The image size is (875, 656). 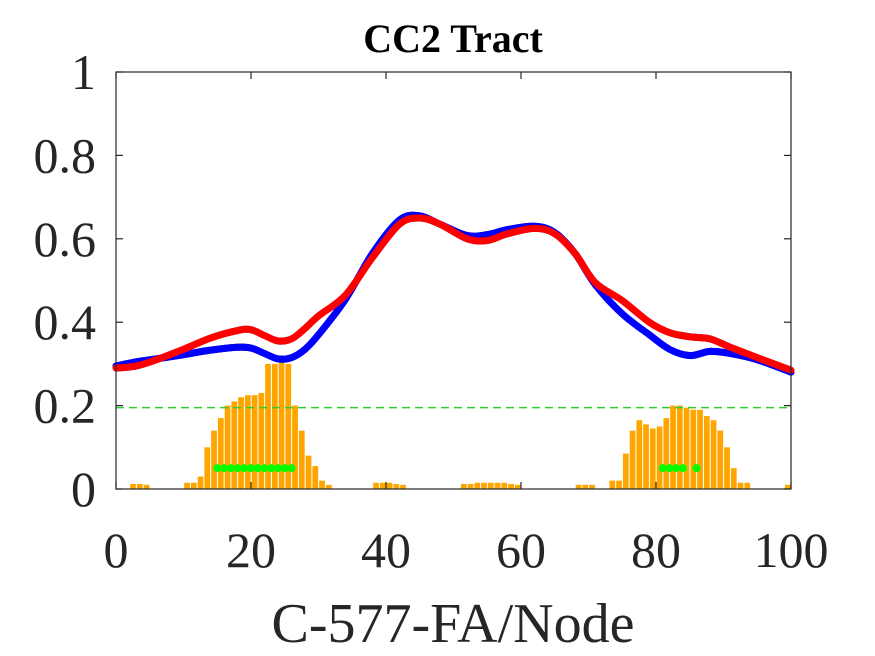 What do you see at coordinates (116, 550) in the screenshot?
I see `x-tick-label: 0` at bounding box center [116, 550].